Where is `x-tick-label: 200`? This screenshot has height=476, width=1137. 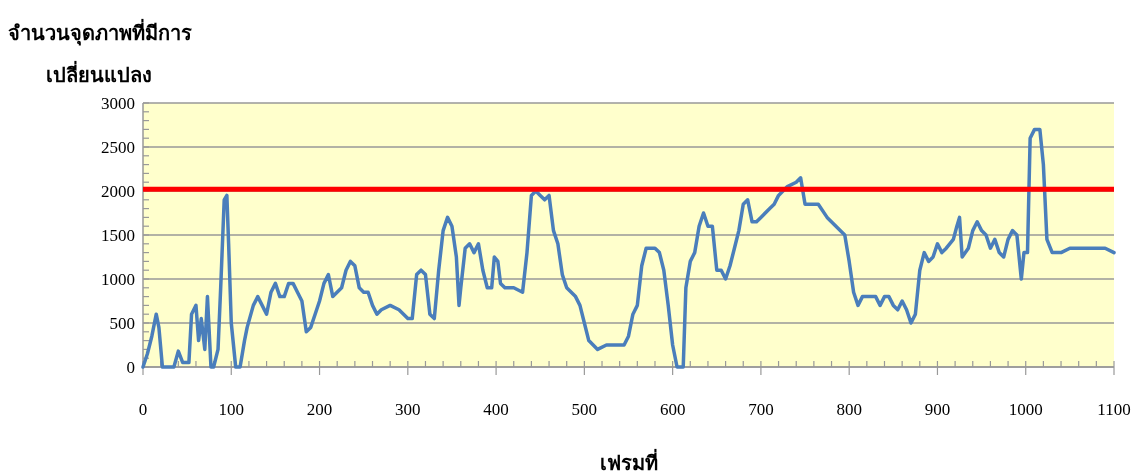
x-tick-label: 200 is located at coordinates (319, 409).